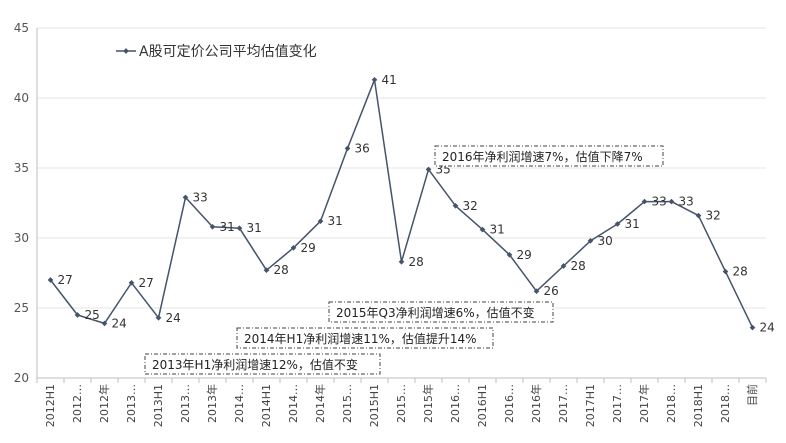 The height and width of the screenshot is (443, 786). What do you see at coordinates (536, 403) in the screenshot?
I see `x-tick-label: 2016年` at bounding box center [536, 403].